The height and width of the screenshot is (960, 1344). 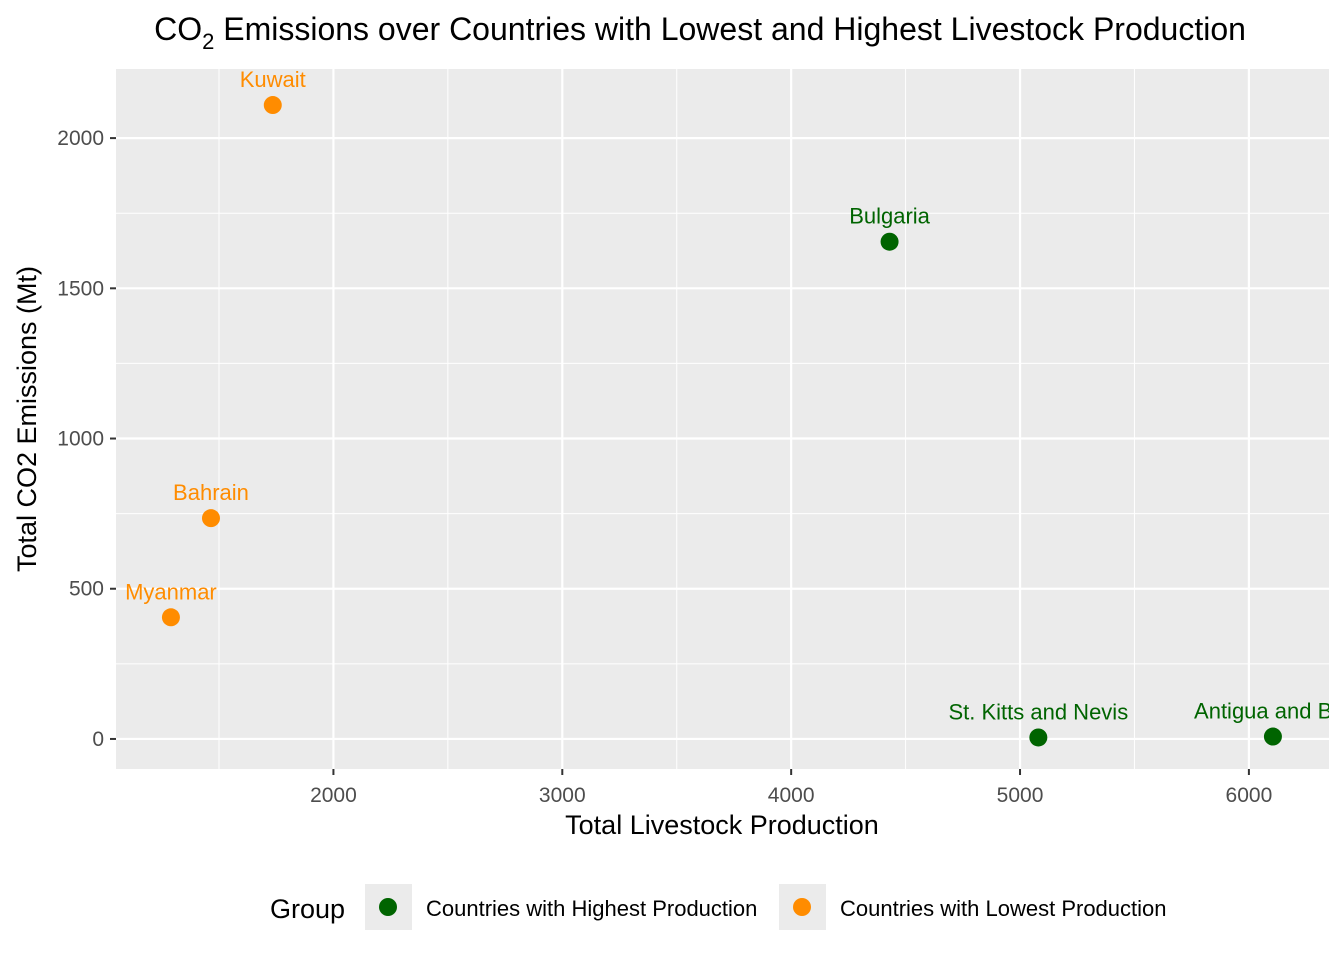 What do you see at coordinates (80, 288) in the screenshot?
I see `y-tick-label: 1500` at bounding box center [80, 288].